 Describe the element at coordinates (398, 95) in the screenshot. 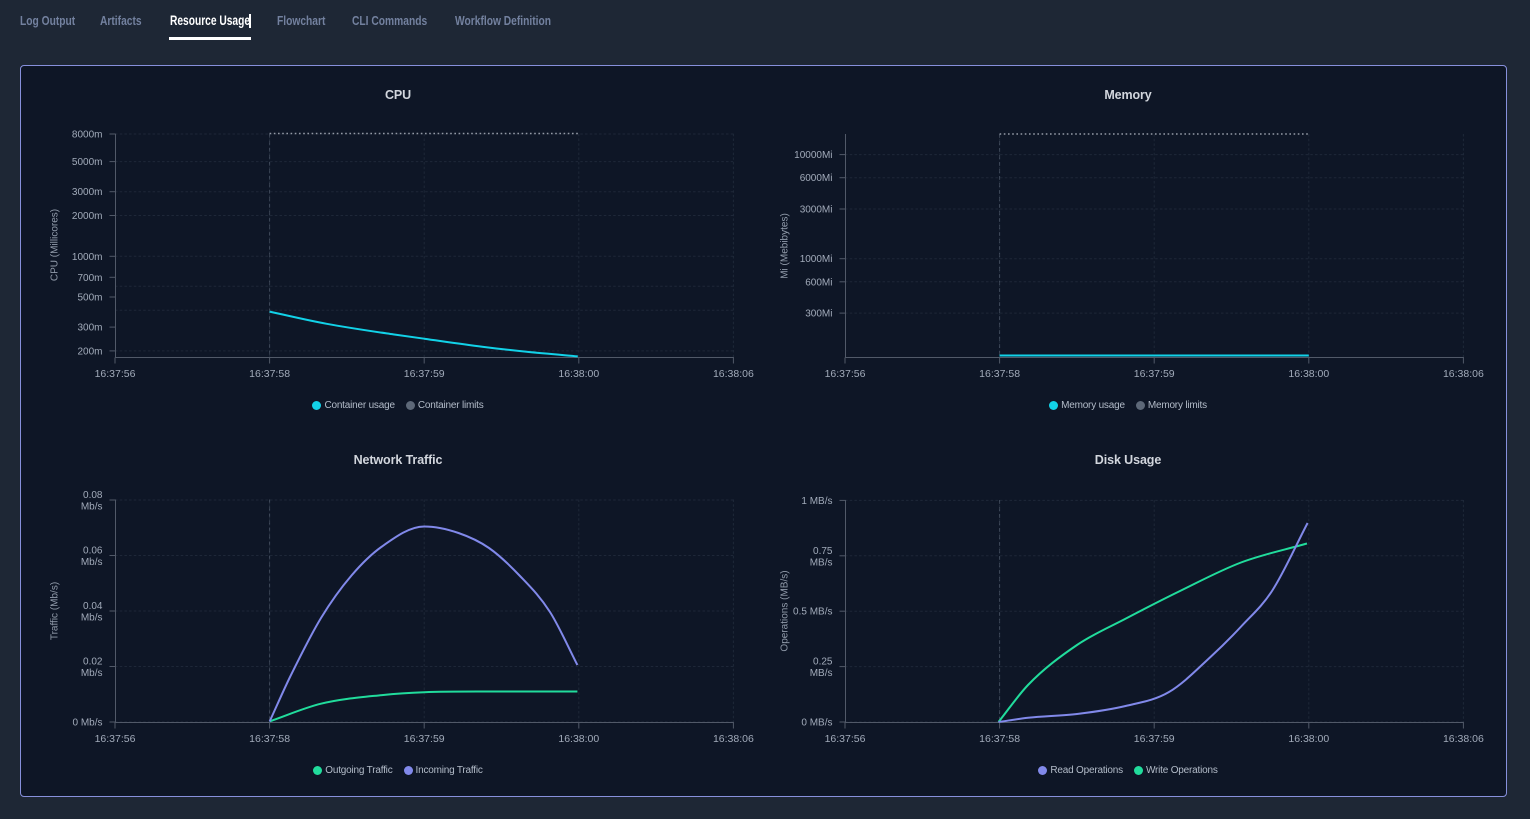

I see `svg-text: CPU` at that location.